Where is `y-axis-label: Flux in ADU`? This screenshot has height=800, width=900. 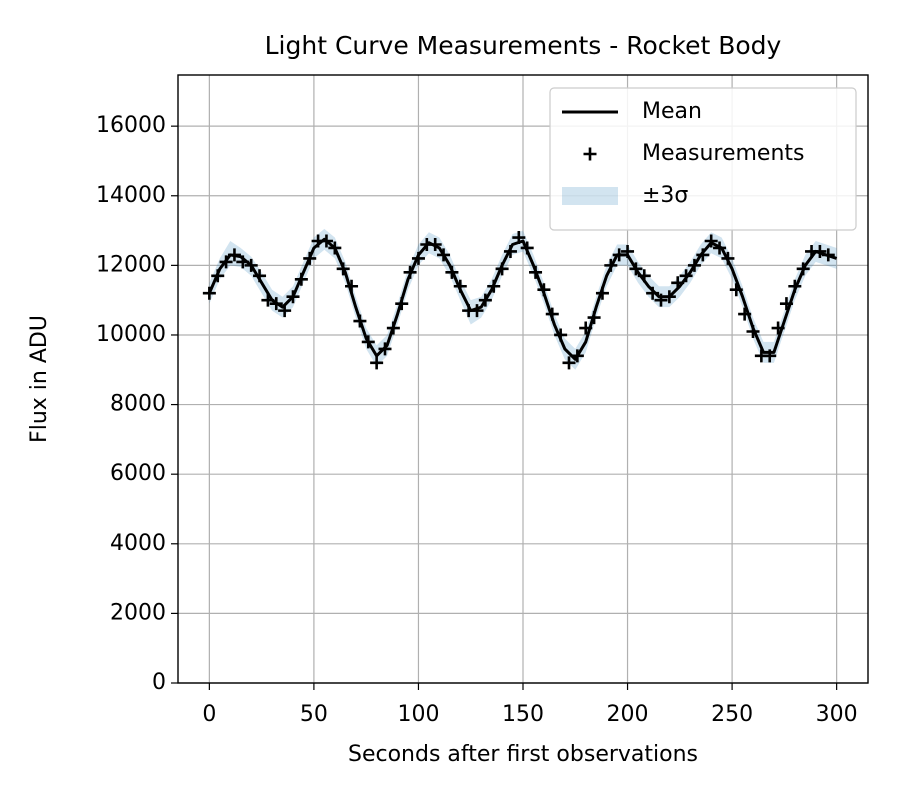
y-axis-label: Flux in ADU is located at coordinates (39, 379).